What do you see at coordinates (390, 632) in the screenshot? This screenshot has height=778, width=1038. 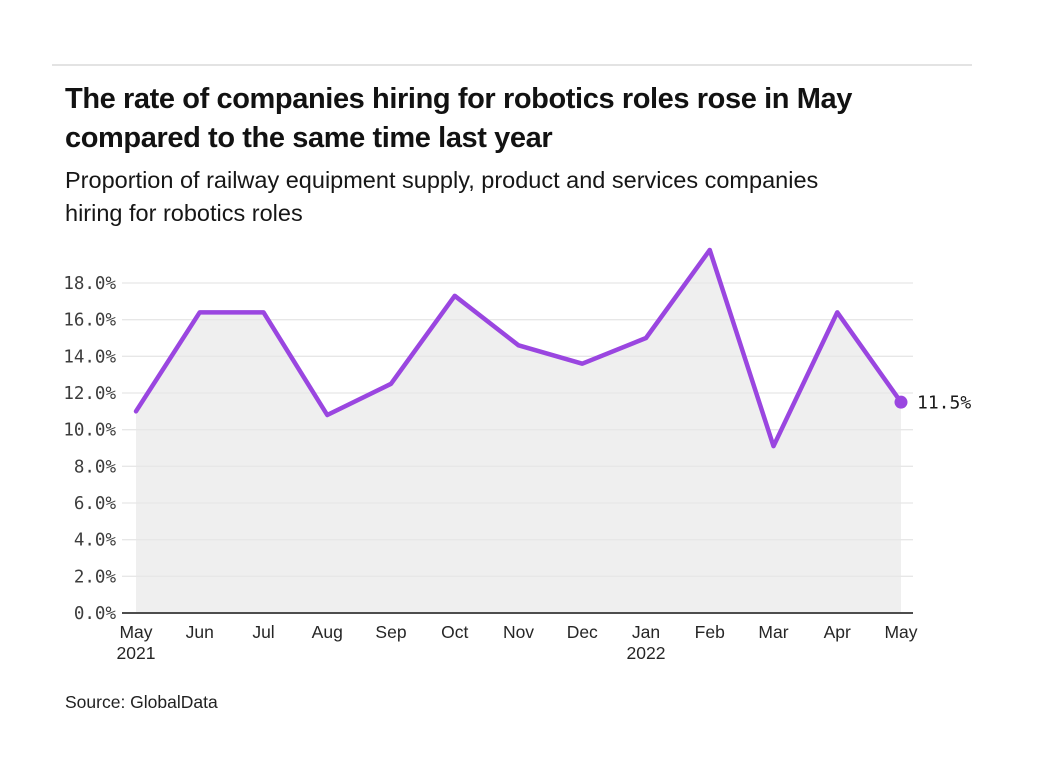 I see `x-axis-tick-label: Sep` at bounding box center [390, 632].